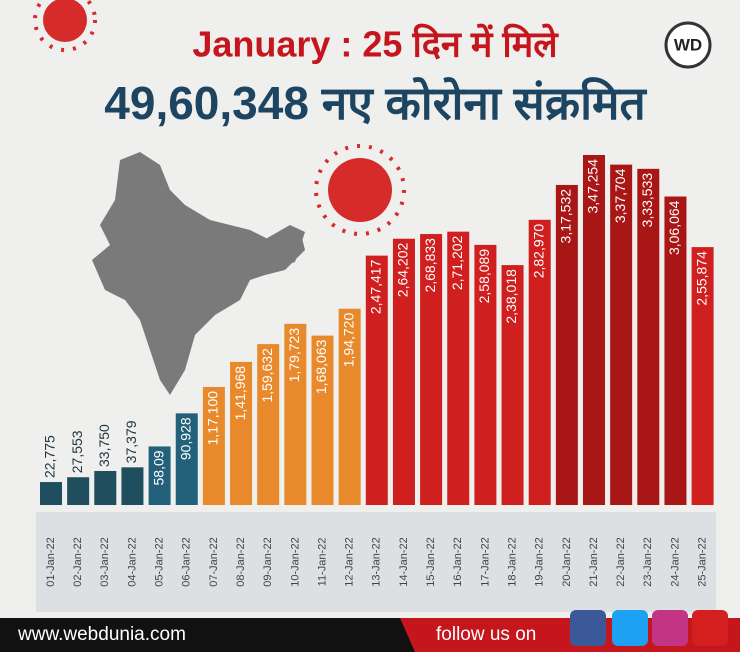 This screenshot has height=652, width=740. Describe the element at coordinates (101, 634) in the screenshot. I see `website: www.webdunia.com` at that location.